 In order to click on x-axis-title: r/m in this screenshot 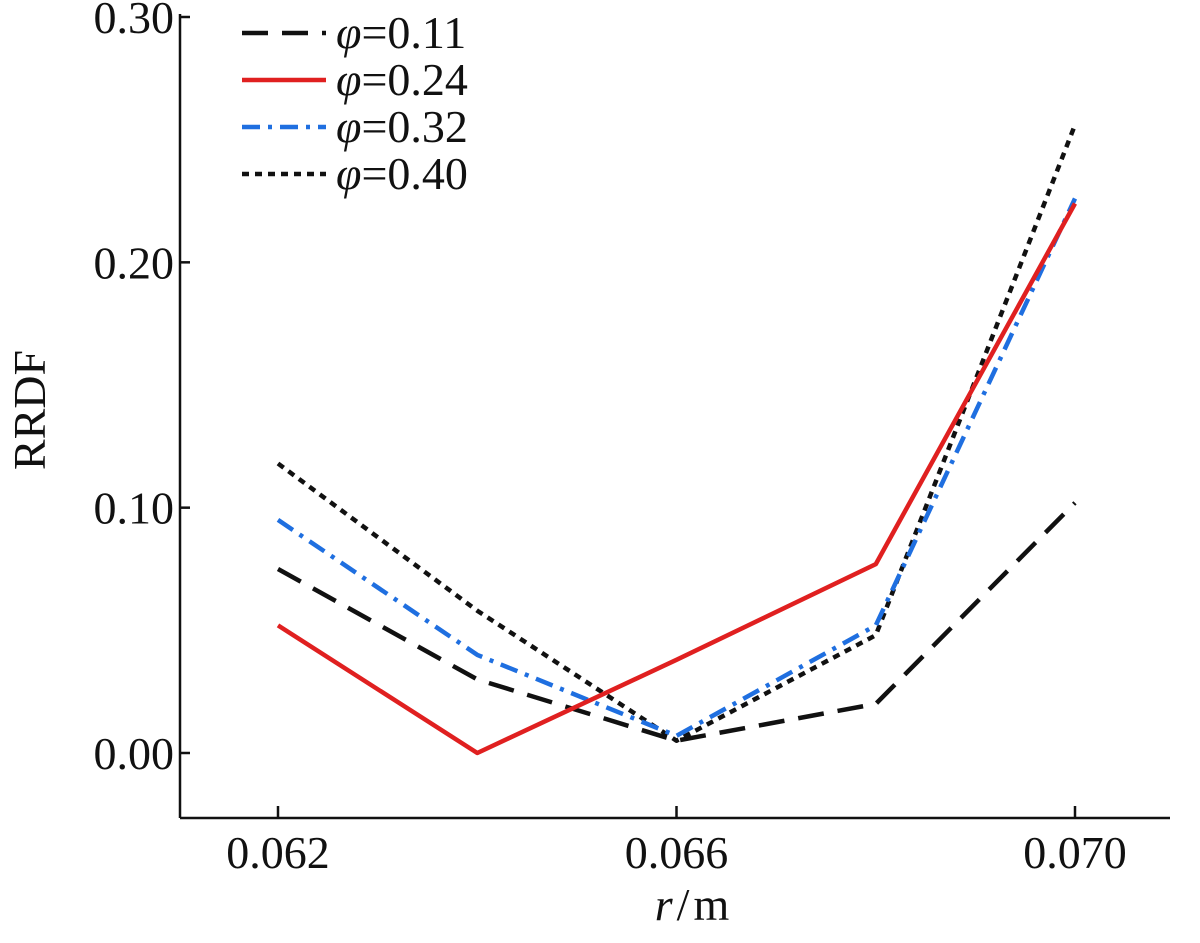, I will do `click(692, 904)`.